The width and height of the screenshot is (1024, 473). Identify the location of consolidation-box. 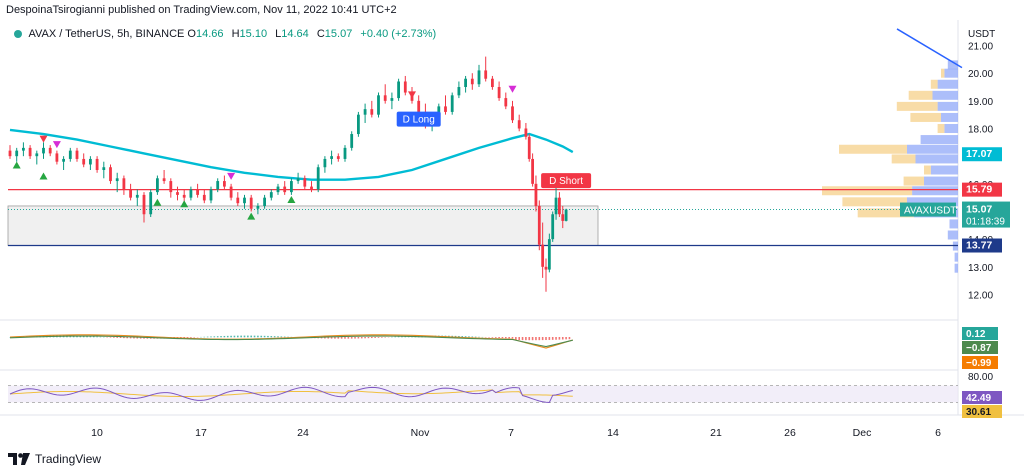
(303, 225).